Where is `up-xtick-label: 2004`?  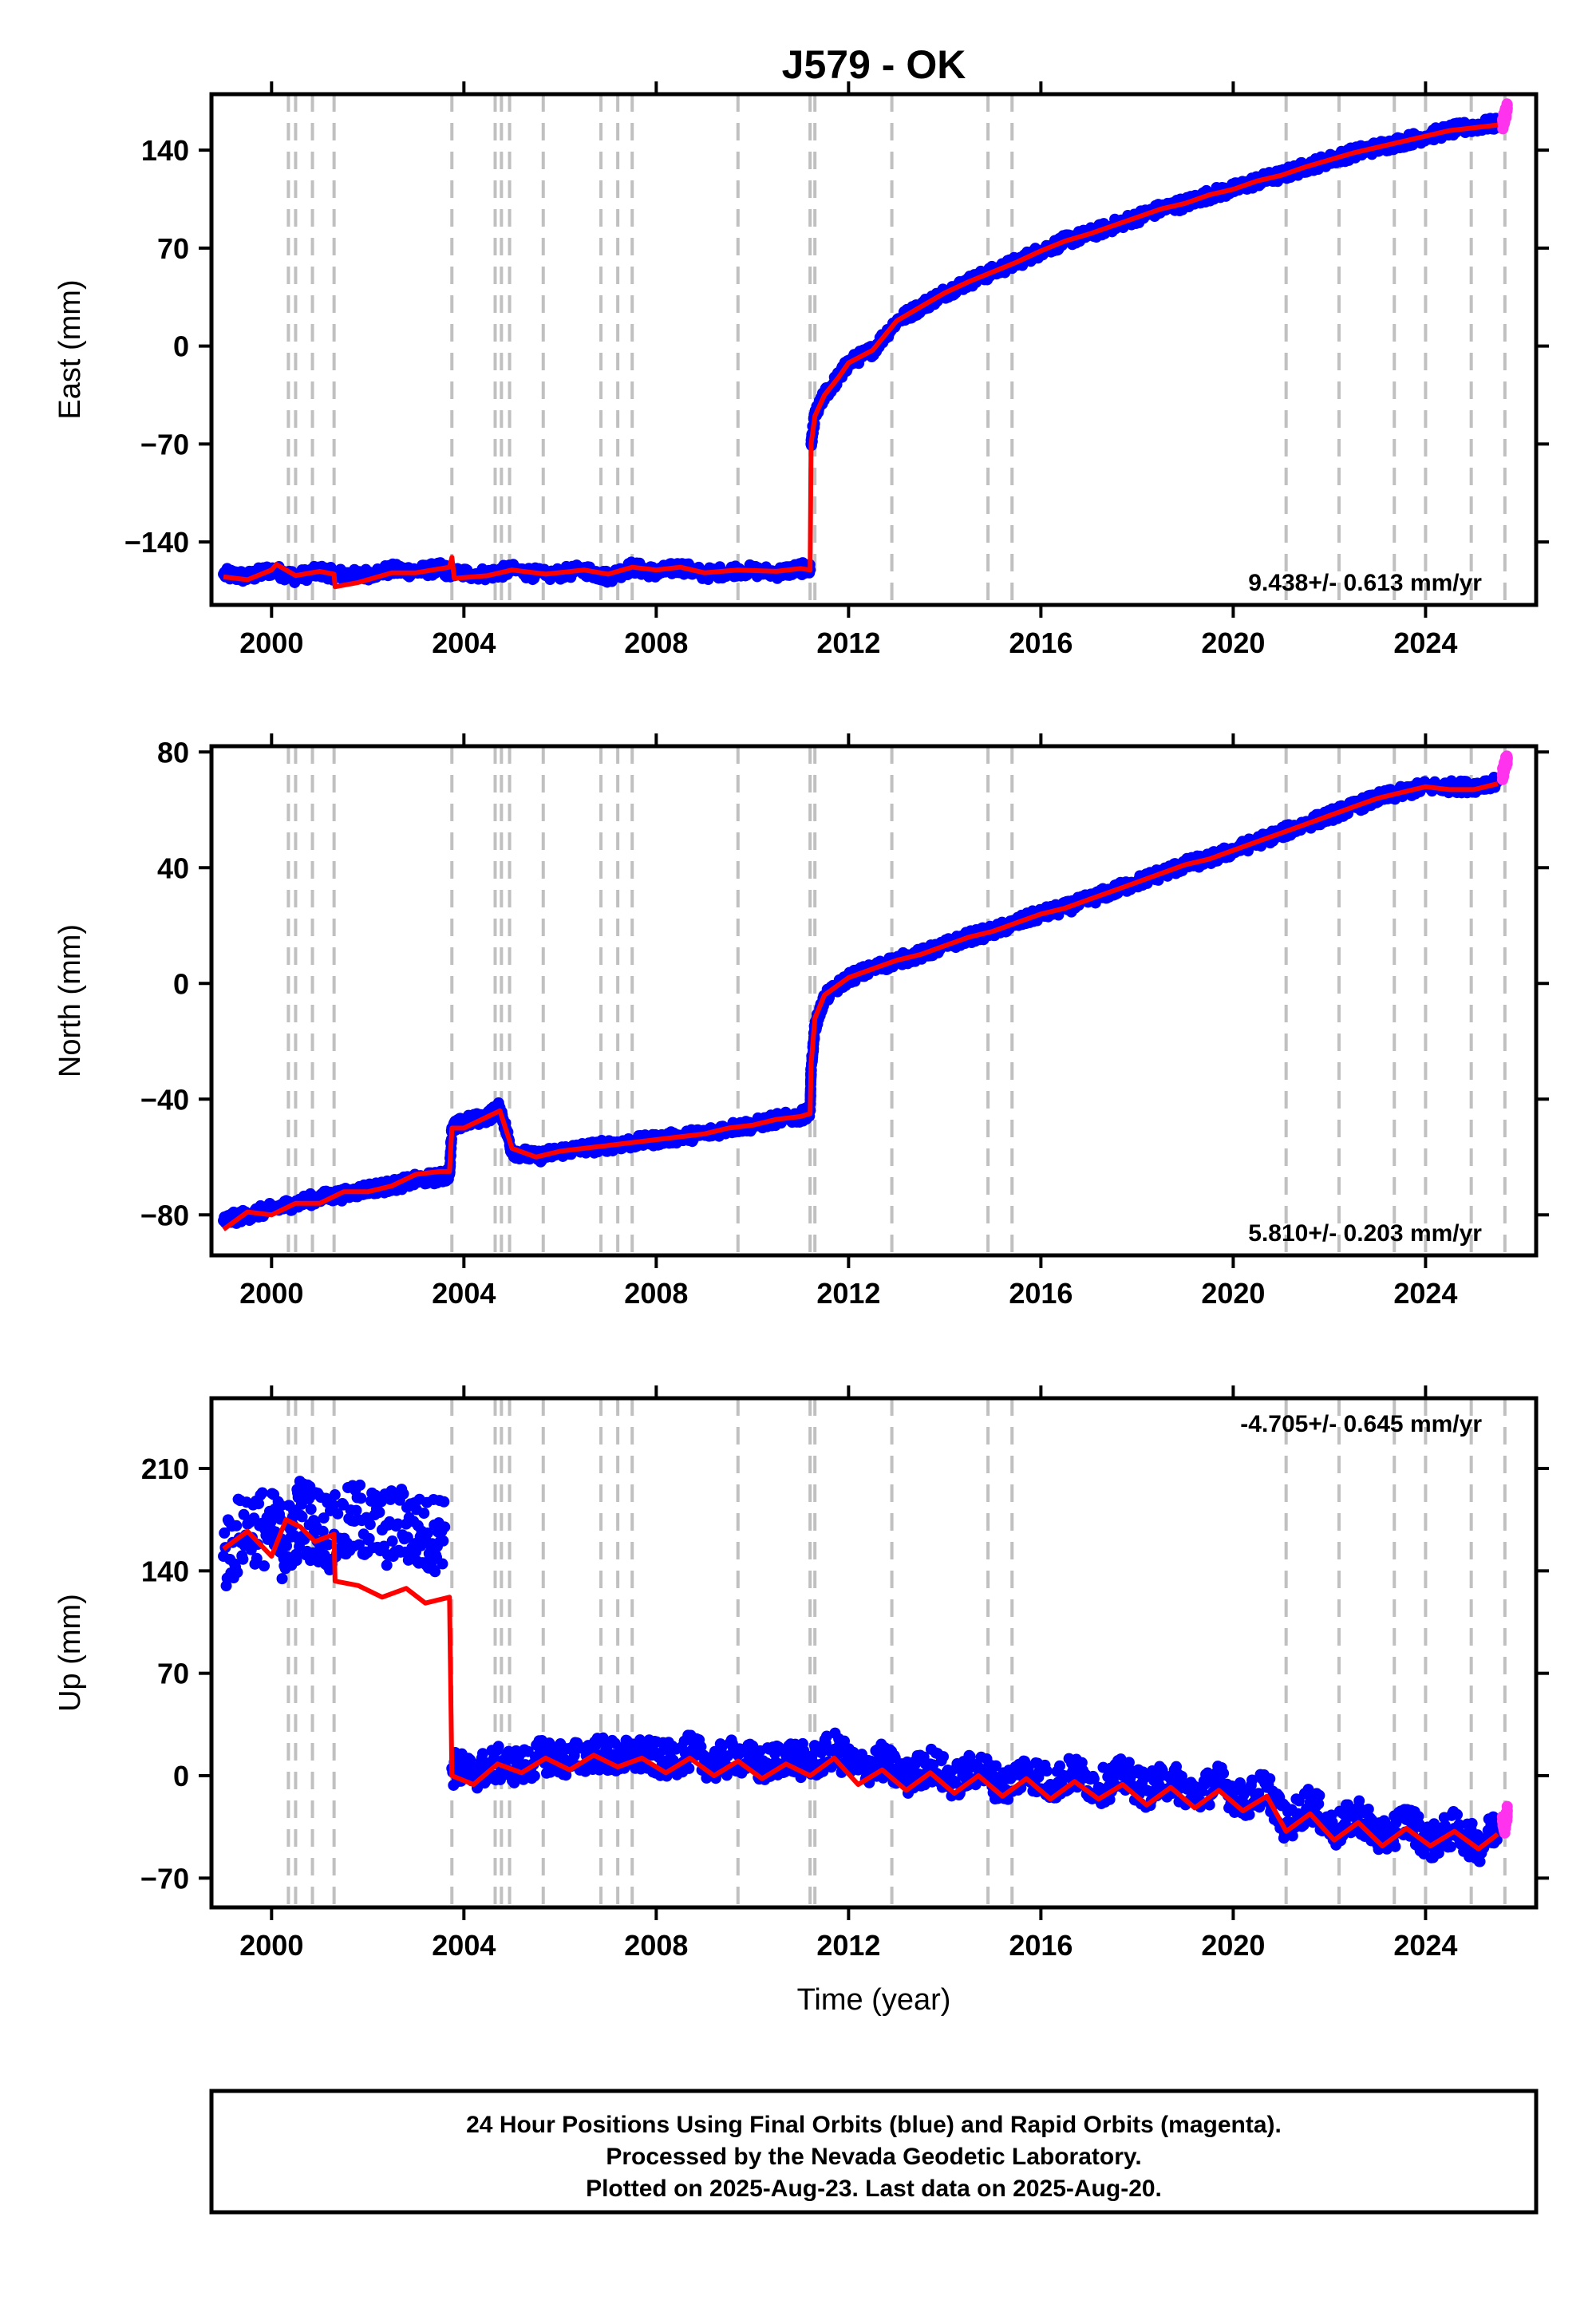 up-xtick-label: 2004 is located at coordinates (464, 1945).